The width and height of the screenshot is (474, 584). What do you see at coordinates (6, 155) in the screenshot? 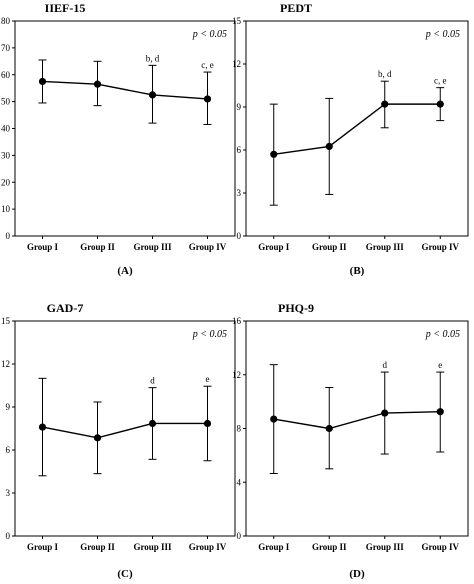
I see `y-tick-label: 30` at bounding box center [6, 155].